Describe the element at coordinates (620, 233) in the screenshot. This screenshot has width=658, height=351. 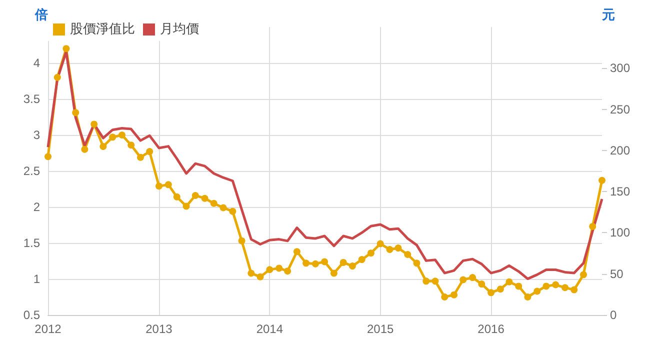
I see `y2-tick-label: 100` at that location.